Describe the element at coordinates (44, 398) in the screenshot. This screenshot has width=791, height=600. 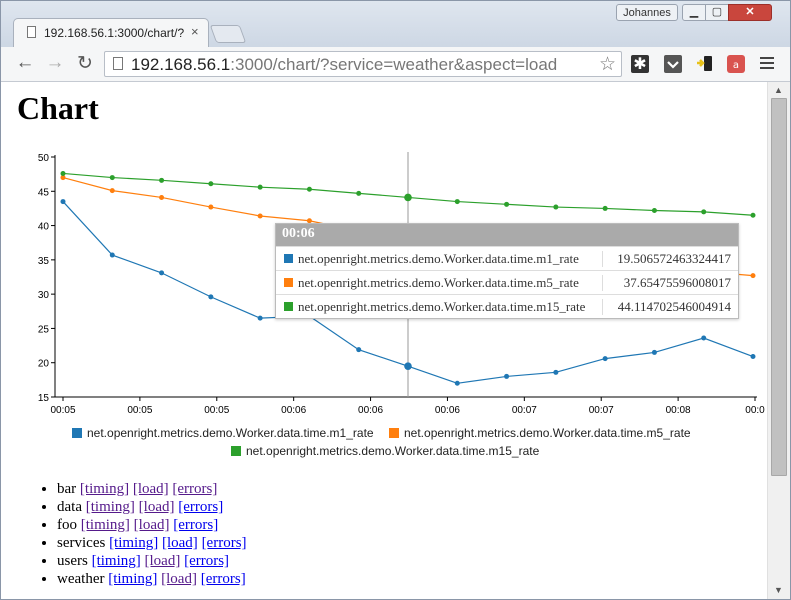
I see `y-tick-label: 15` at that location.